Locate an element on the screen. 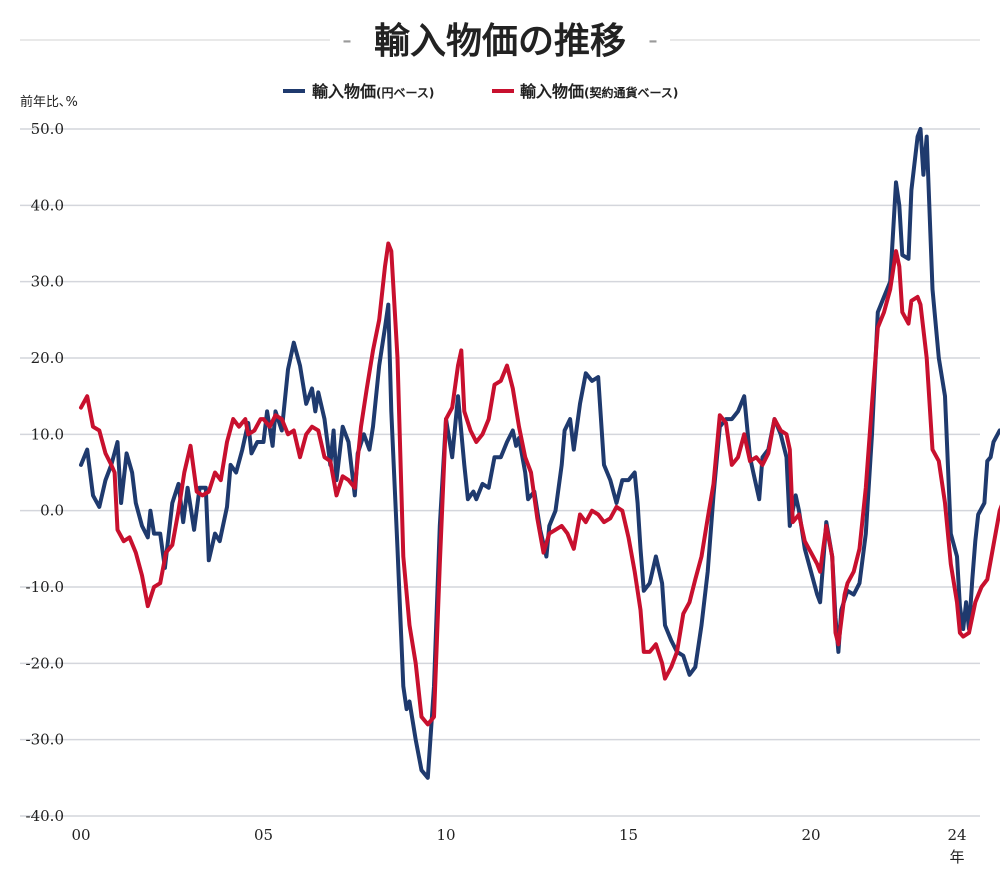 This screenshot has width=1000, height=883. y-tick-label: 0.0 is located at coordinates (52, 511).